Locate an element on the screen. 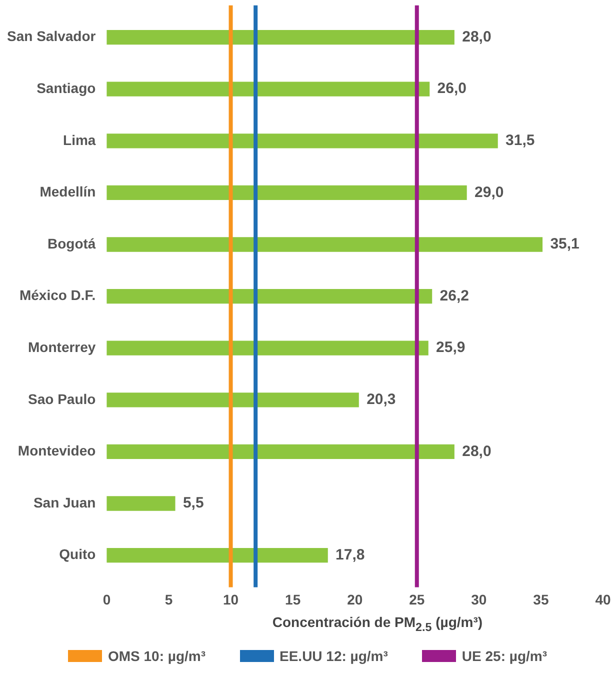 This screenshot has width=615, height=680. x-axis-title: Concentración de PM$_{2.5}$ (µg/m³) is located at coordinates (377, 624).